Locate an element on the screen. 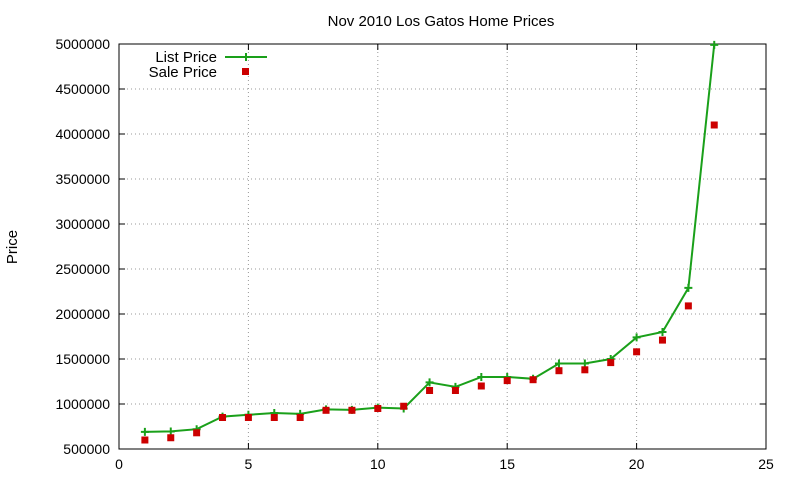 The width and height of the screenshot is (800, 480). y-tick-label: 4500000 is located at coordinates (82, 89).